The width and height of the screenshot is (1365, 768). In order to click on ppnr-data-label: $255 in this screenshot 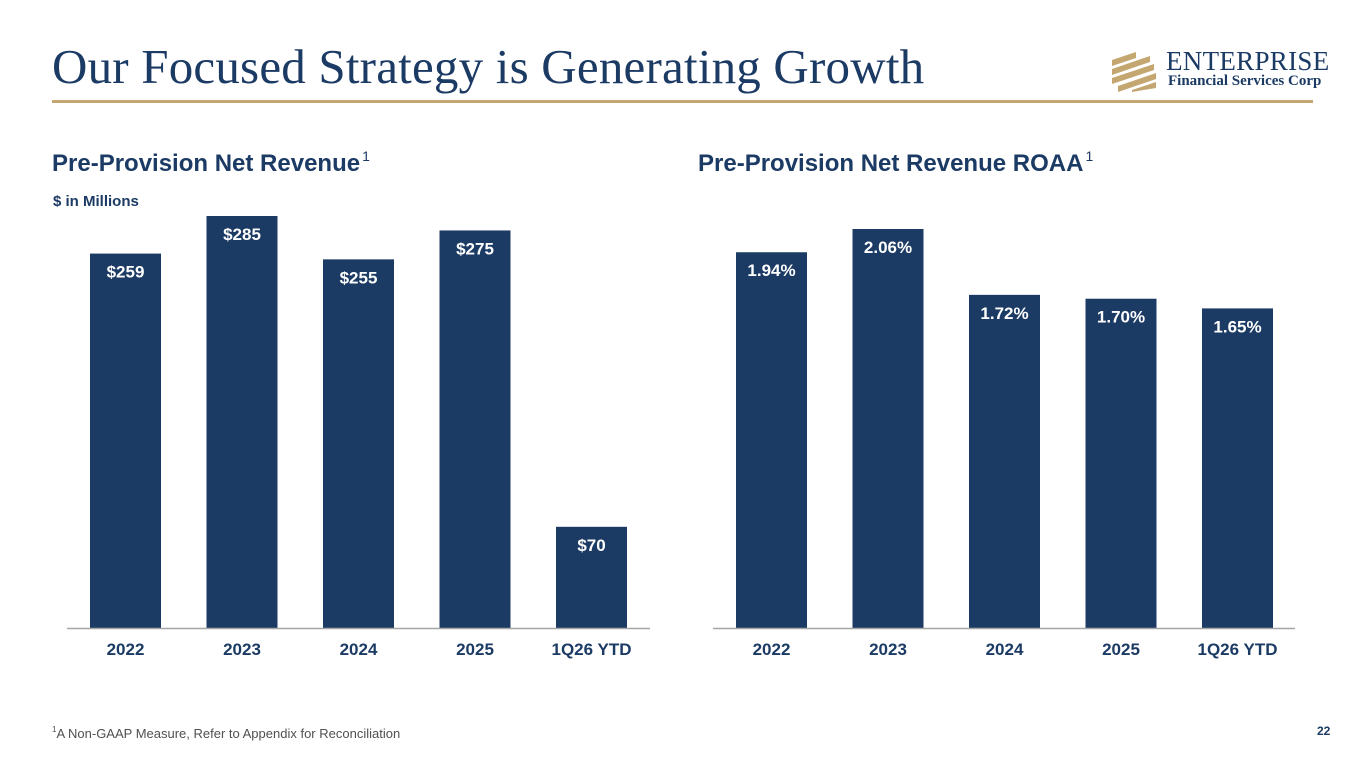, I will do `click(359, 277)`.